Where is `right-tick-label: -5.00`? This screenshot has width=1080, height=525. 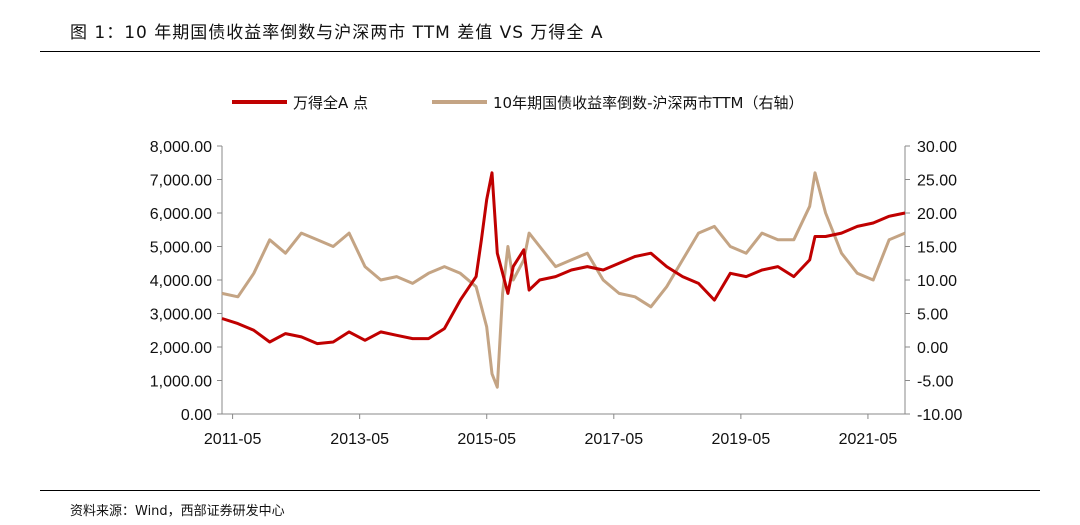 right-tick-label: -5.00 is located at coordinates (935, 382).